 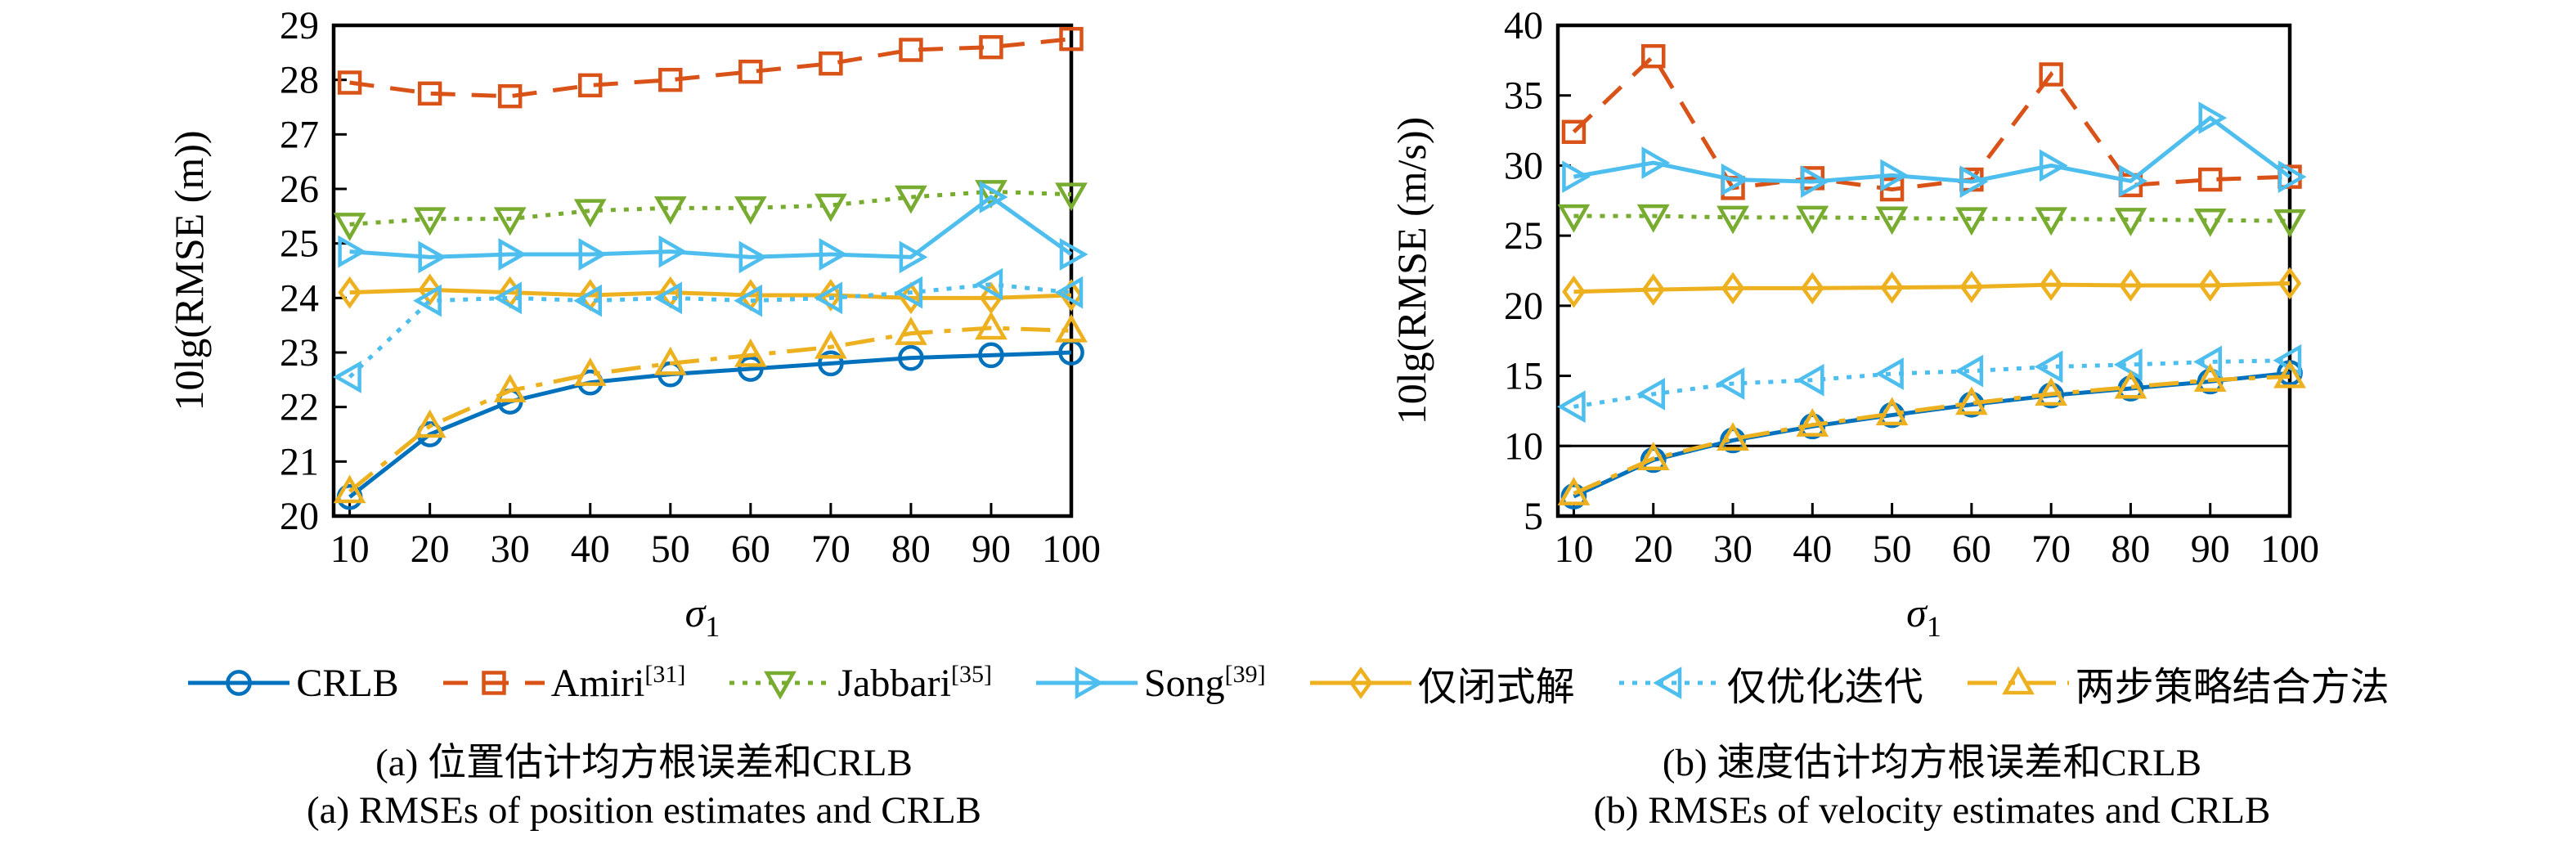 I want to click on legend-marker-circle, so click(x=239, y=683).